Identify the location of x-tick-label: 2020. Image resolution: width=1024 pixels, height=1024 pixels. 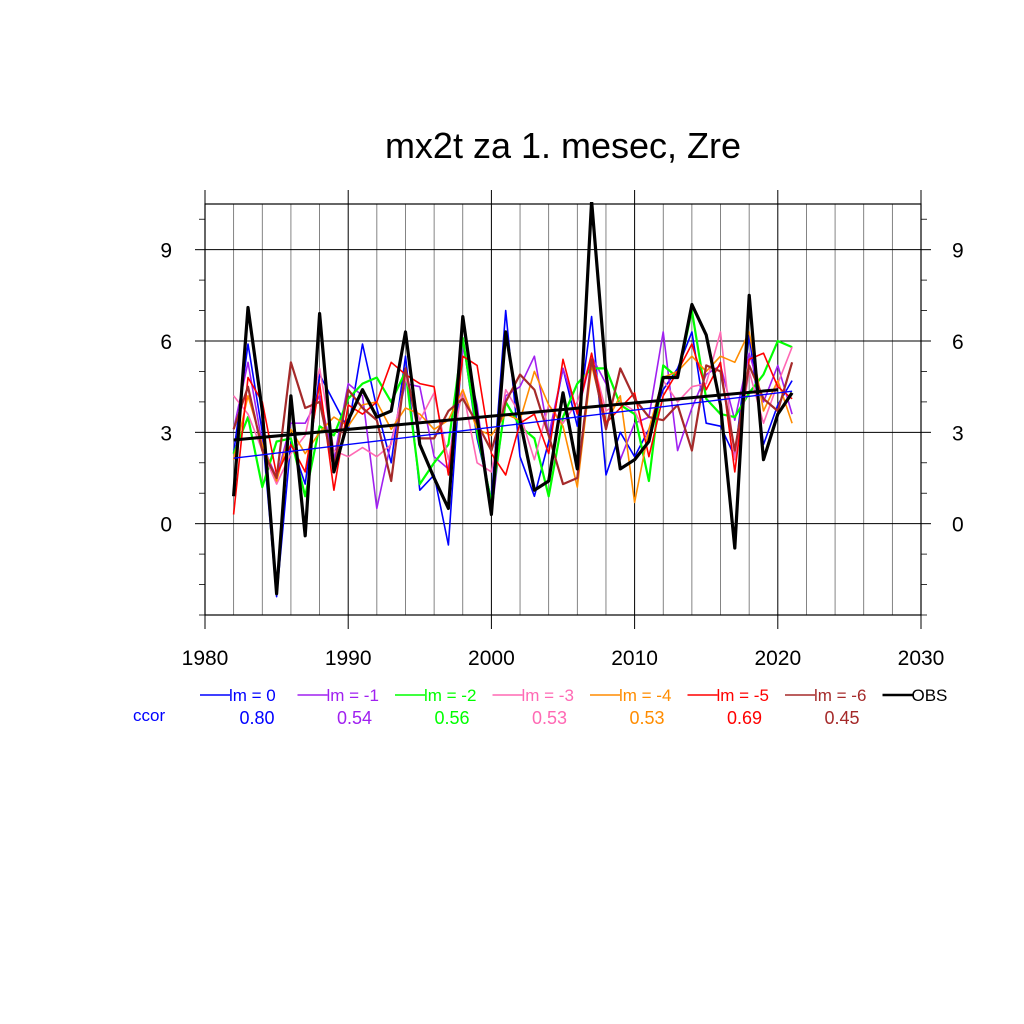
(777, 658).